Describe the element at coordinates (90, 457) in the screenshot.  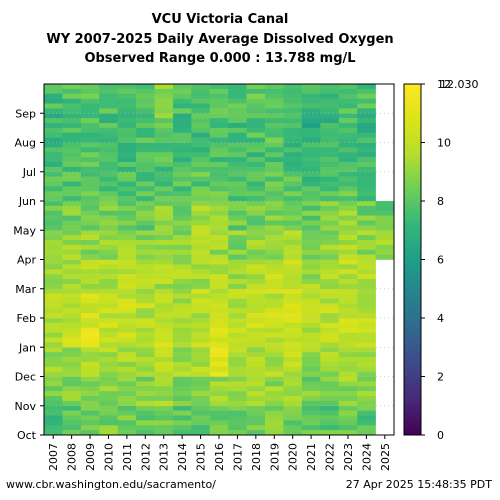
I see `x-tick-label: 2009` at that location.